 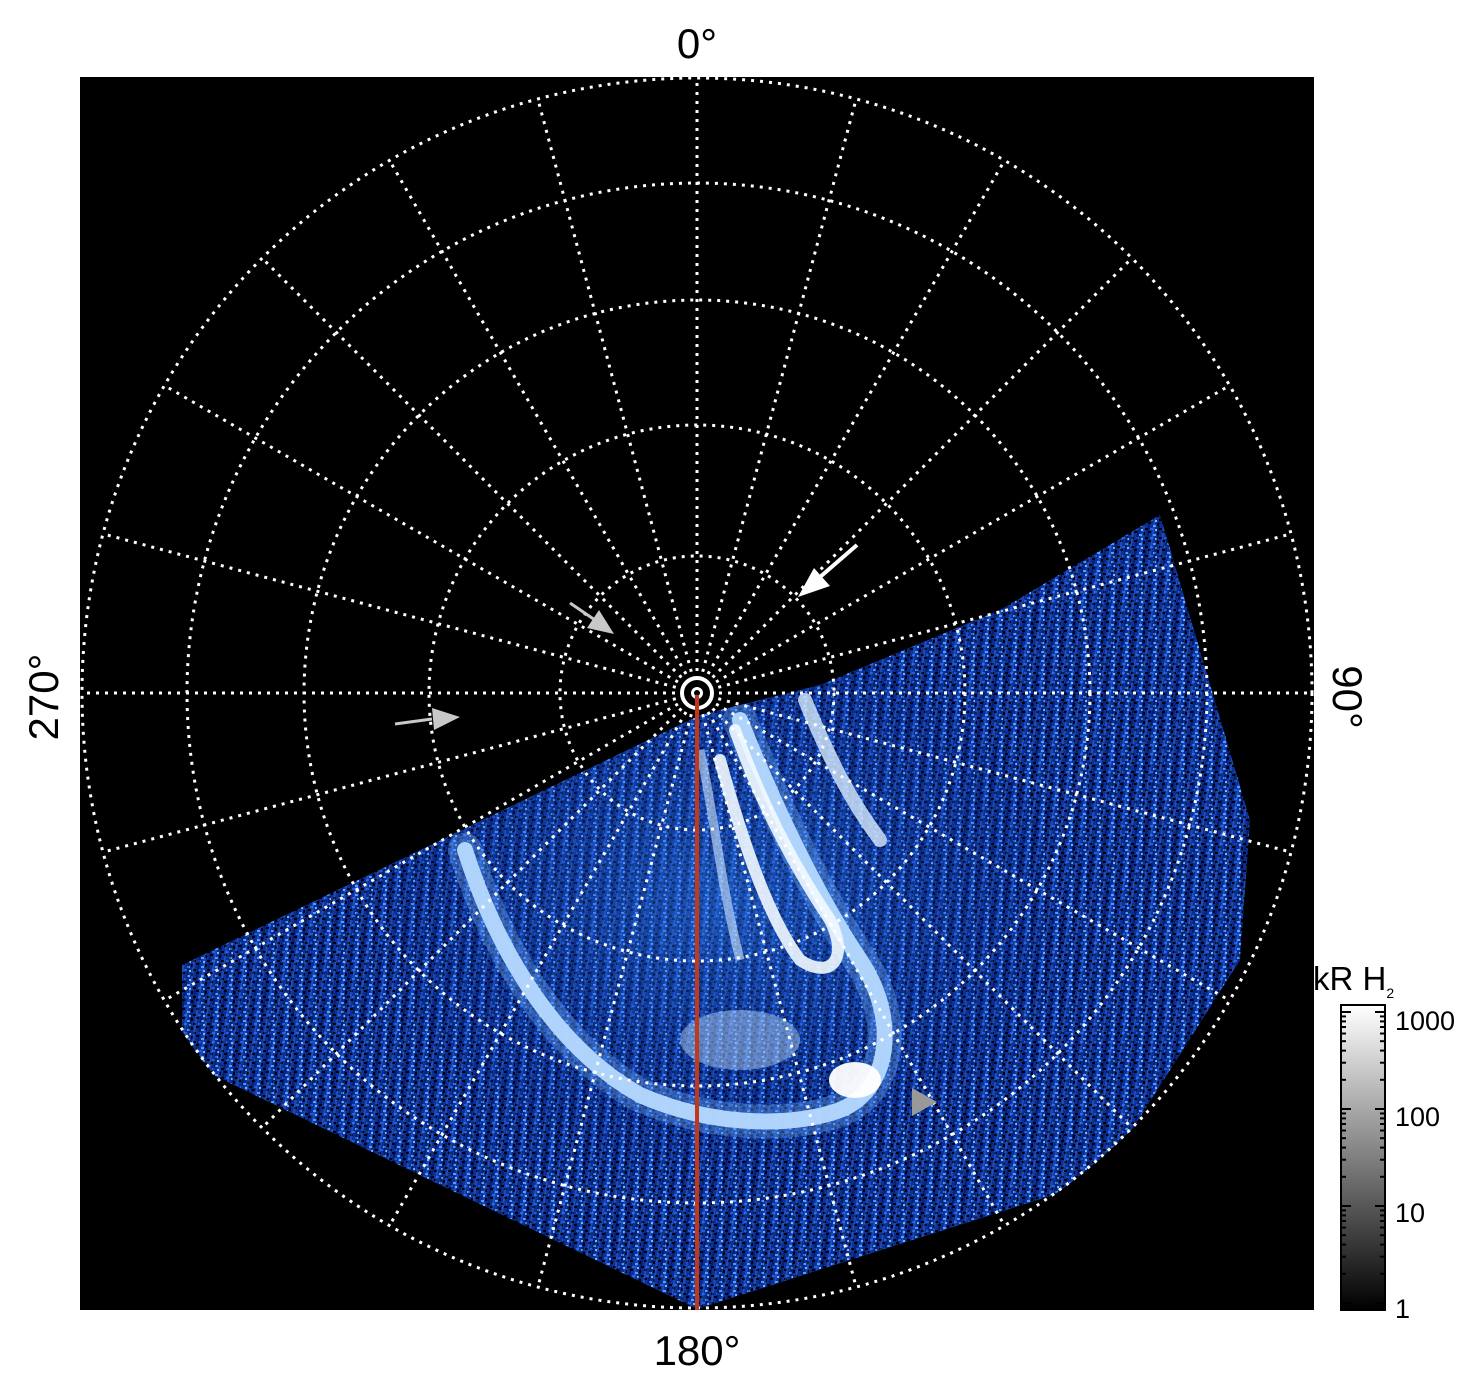 What do you see at coordinates (675, 921) in the screenshot?
I see `main-auroral-oval` at bounding box center [675, 921].